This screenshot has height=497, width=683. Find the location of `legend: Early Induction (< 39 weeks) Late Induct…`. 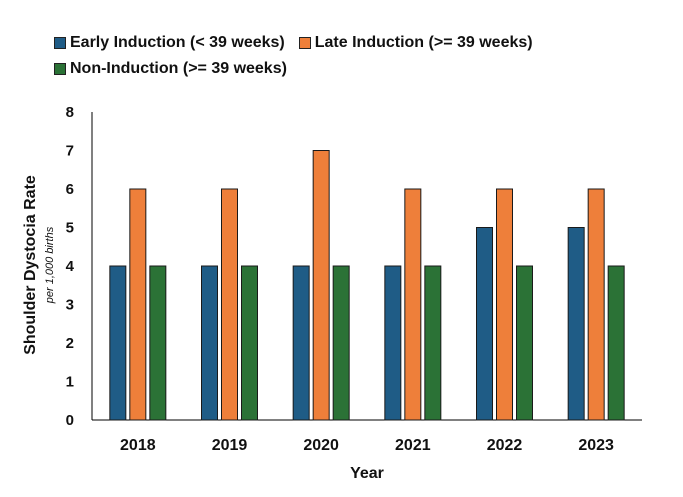

legend: Early Induction (< 39 weeks) Late Induct… is located at coordinates (359, 56).